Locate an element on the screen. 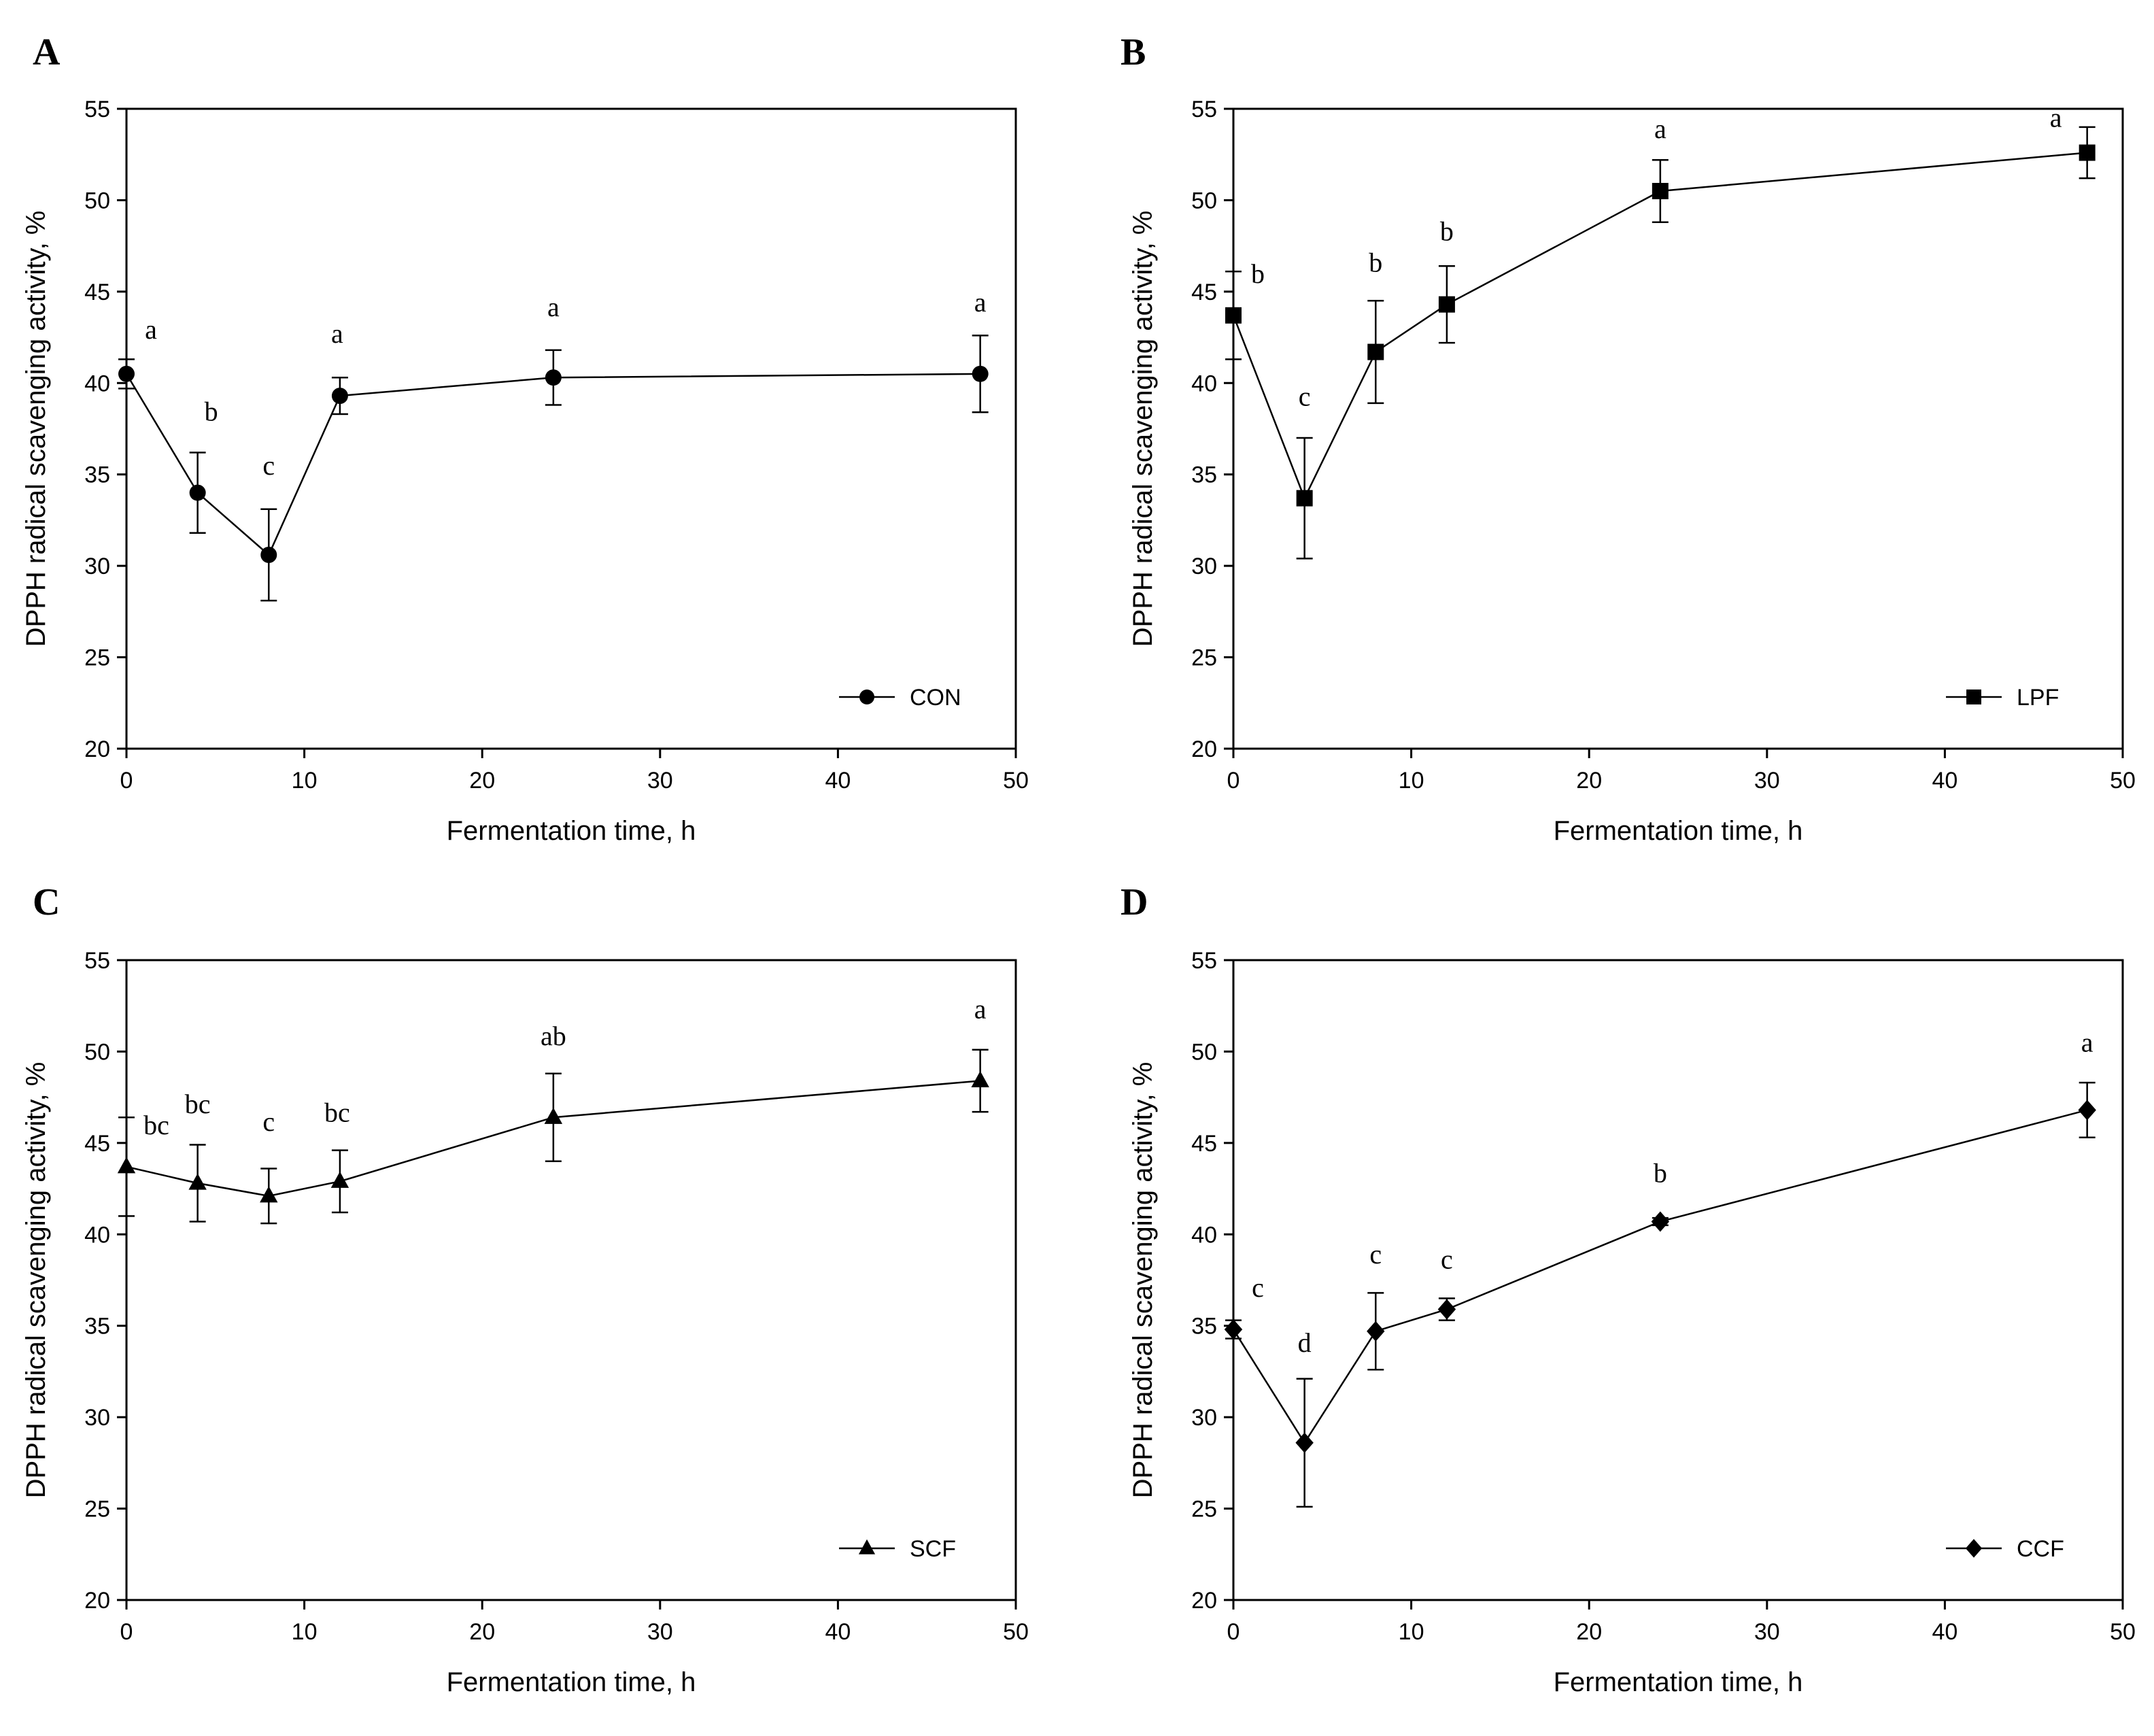  significance-letter: d is located at coordinates (1305, 1342).